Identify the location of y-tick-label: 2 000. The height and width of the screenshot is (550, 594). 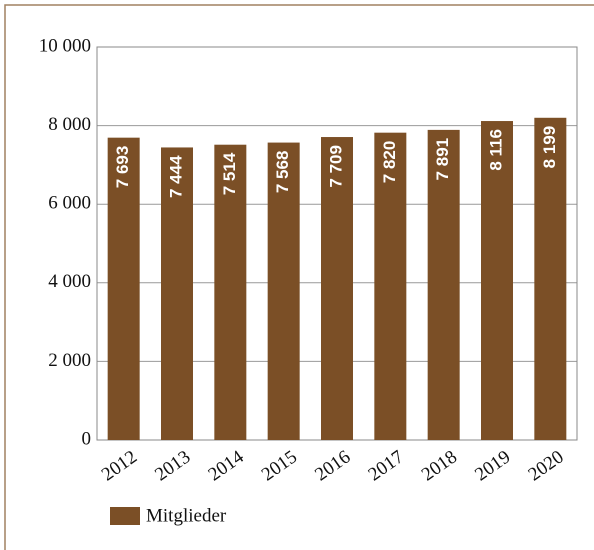
(69, 360).